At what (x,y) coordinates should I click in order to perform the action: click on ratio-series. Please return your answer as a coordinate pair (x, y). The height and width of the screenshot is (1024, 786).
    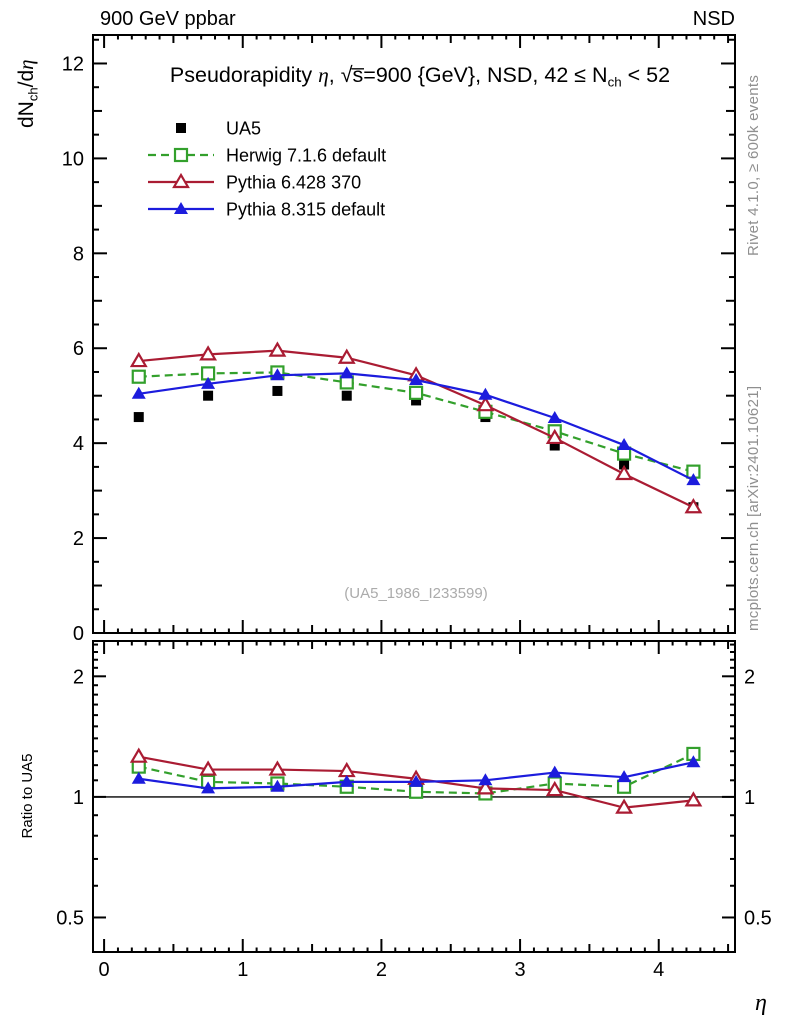
    Looking at the image, I should click on (416, 780).